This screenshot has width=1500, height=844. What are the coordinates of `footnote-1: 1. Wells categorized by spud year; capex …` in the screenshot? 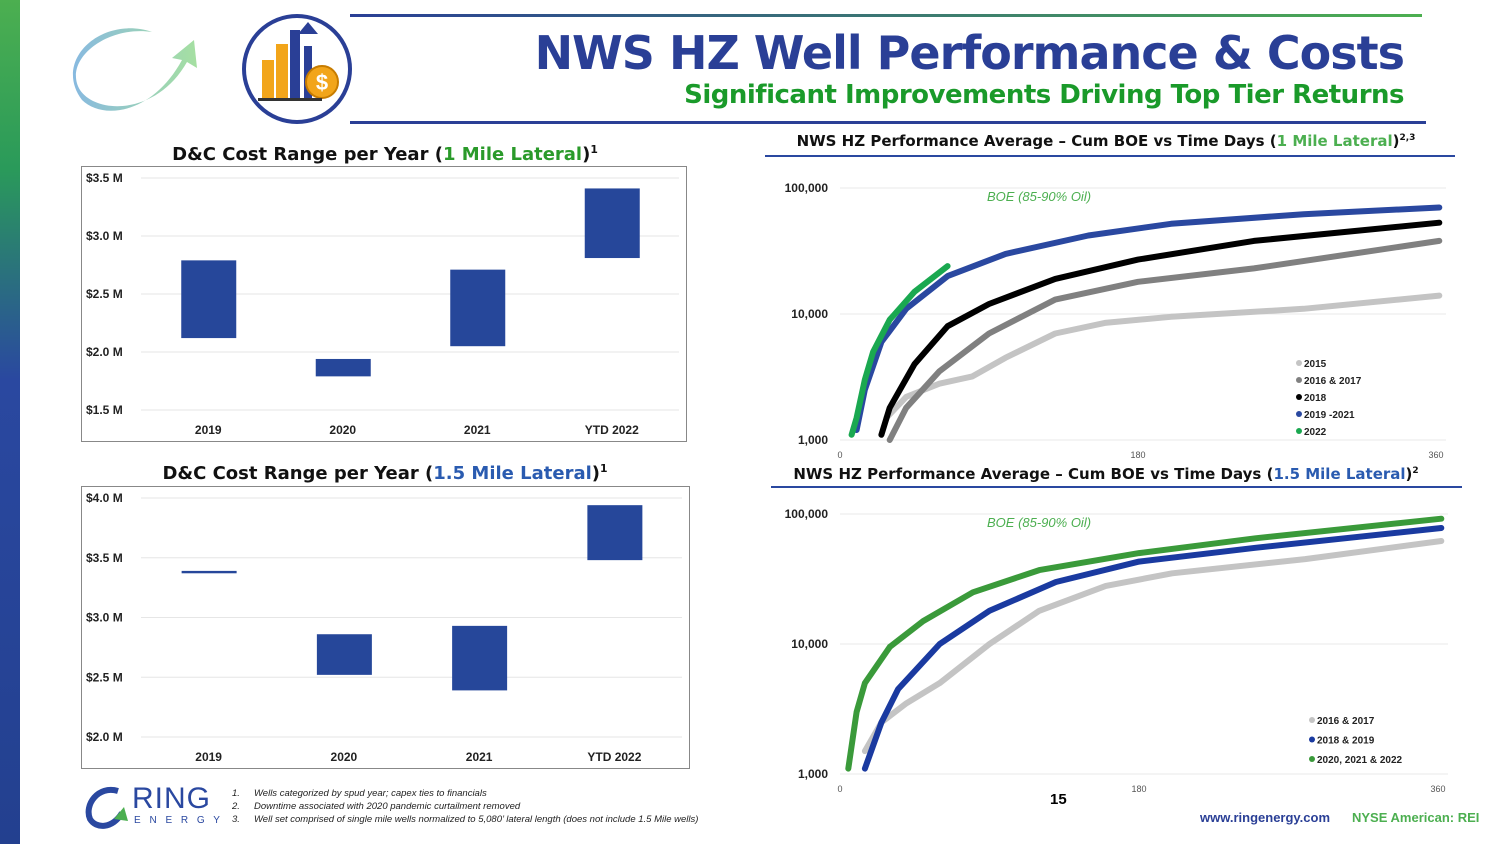 It's located at (465, 793).